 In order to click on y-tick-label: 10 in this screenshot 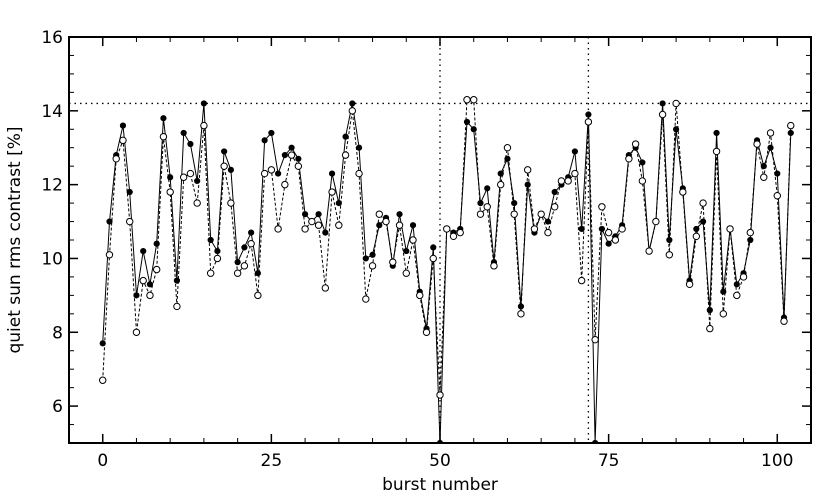, I will do `click(52, 259)`.